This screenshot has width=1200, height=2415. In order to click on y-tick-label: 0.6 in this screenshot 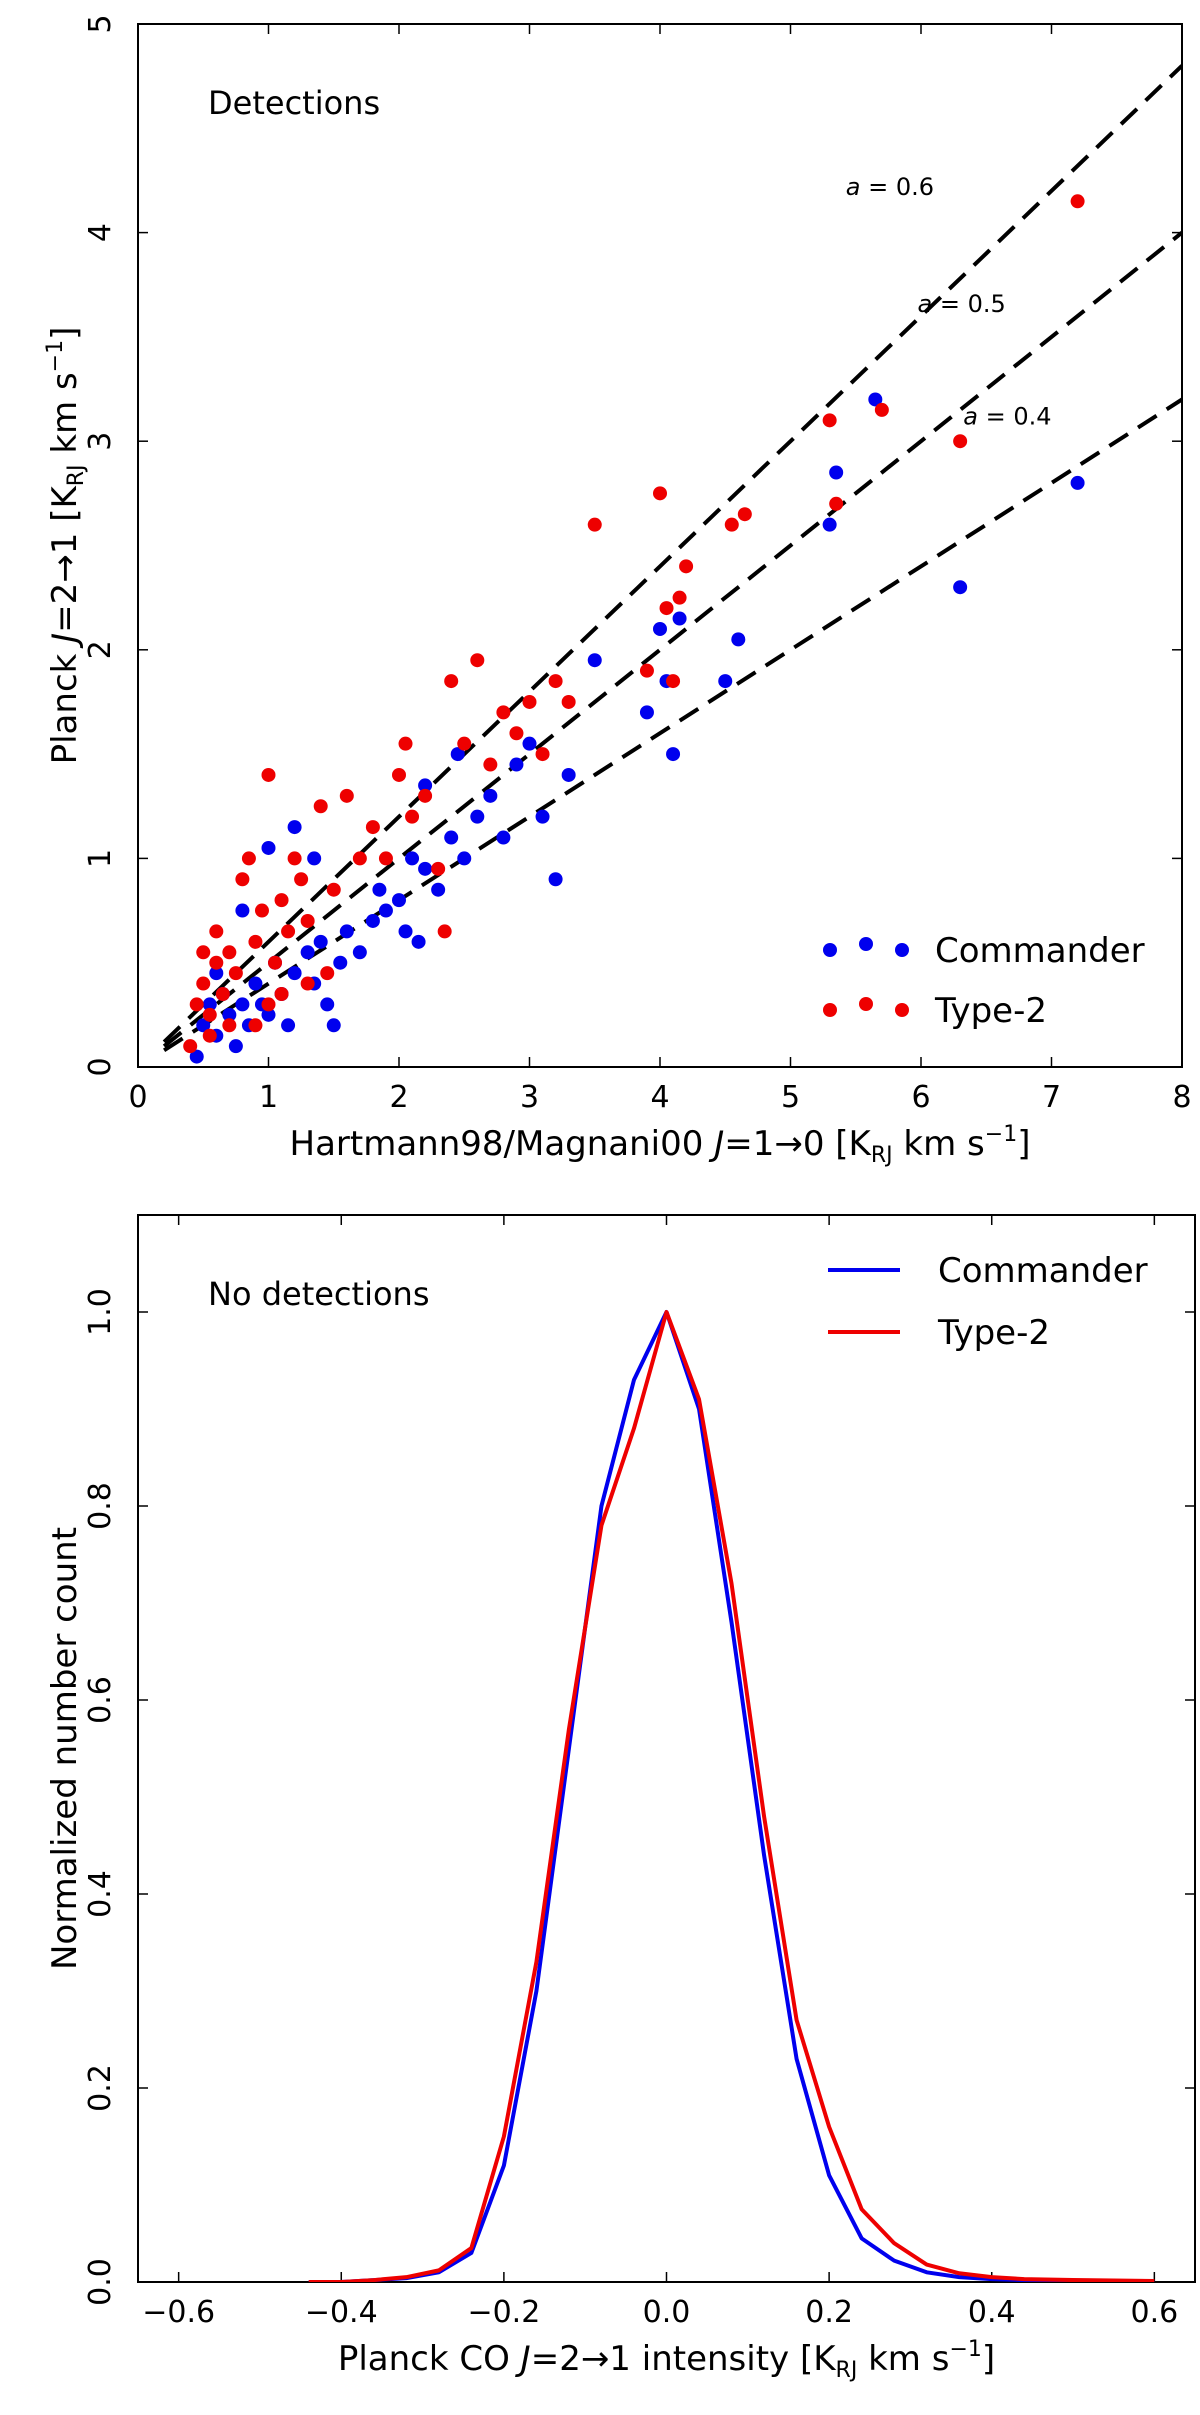, I will do `click(100, 1700)`.